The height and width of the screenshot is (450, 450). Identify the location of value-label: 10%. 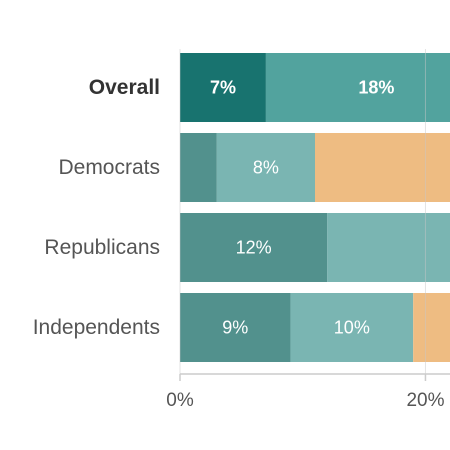
(352, 327).